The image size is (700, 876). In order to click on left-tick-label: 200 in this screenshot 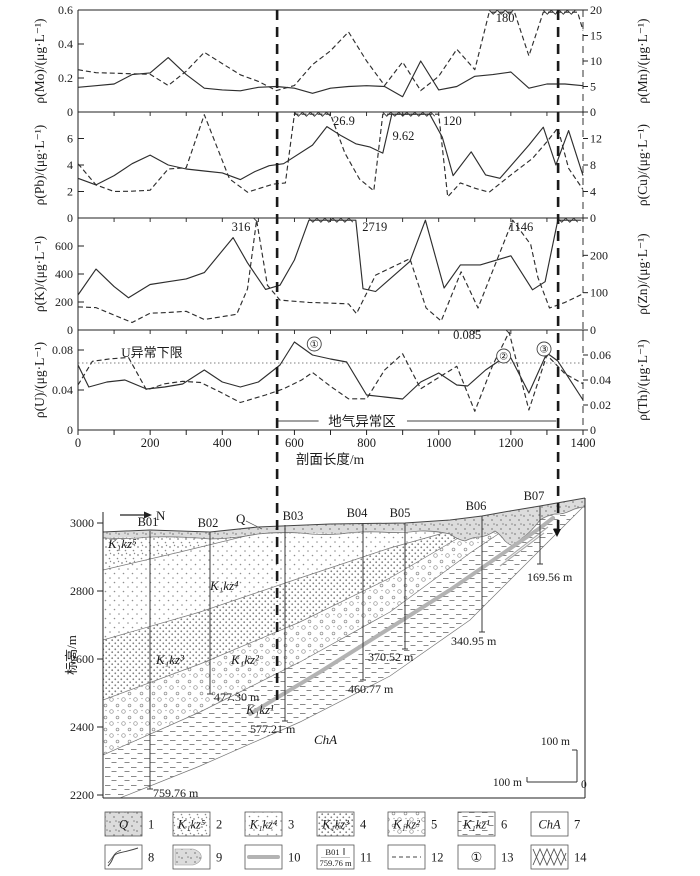, I will do `click(64, 302)`.